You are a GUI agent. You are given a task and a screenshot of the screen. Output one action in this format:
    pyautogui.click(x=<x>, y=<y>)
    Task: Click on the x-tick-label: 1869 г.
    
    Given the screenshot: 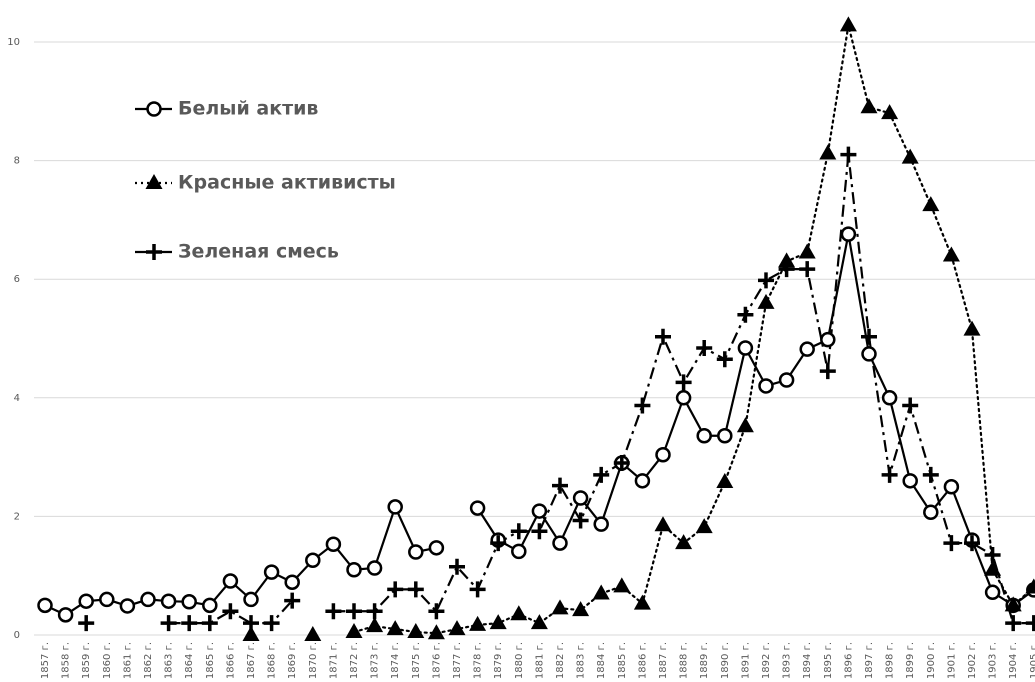 What is the action you would take?
    pyautogui.click(x=292, y=660)
    